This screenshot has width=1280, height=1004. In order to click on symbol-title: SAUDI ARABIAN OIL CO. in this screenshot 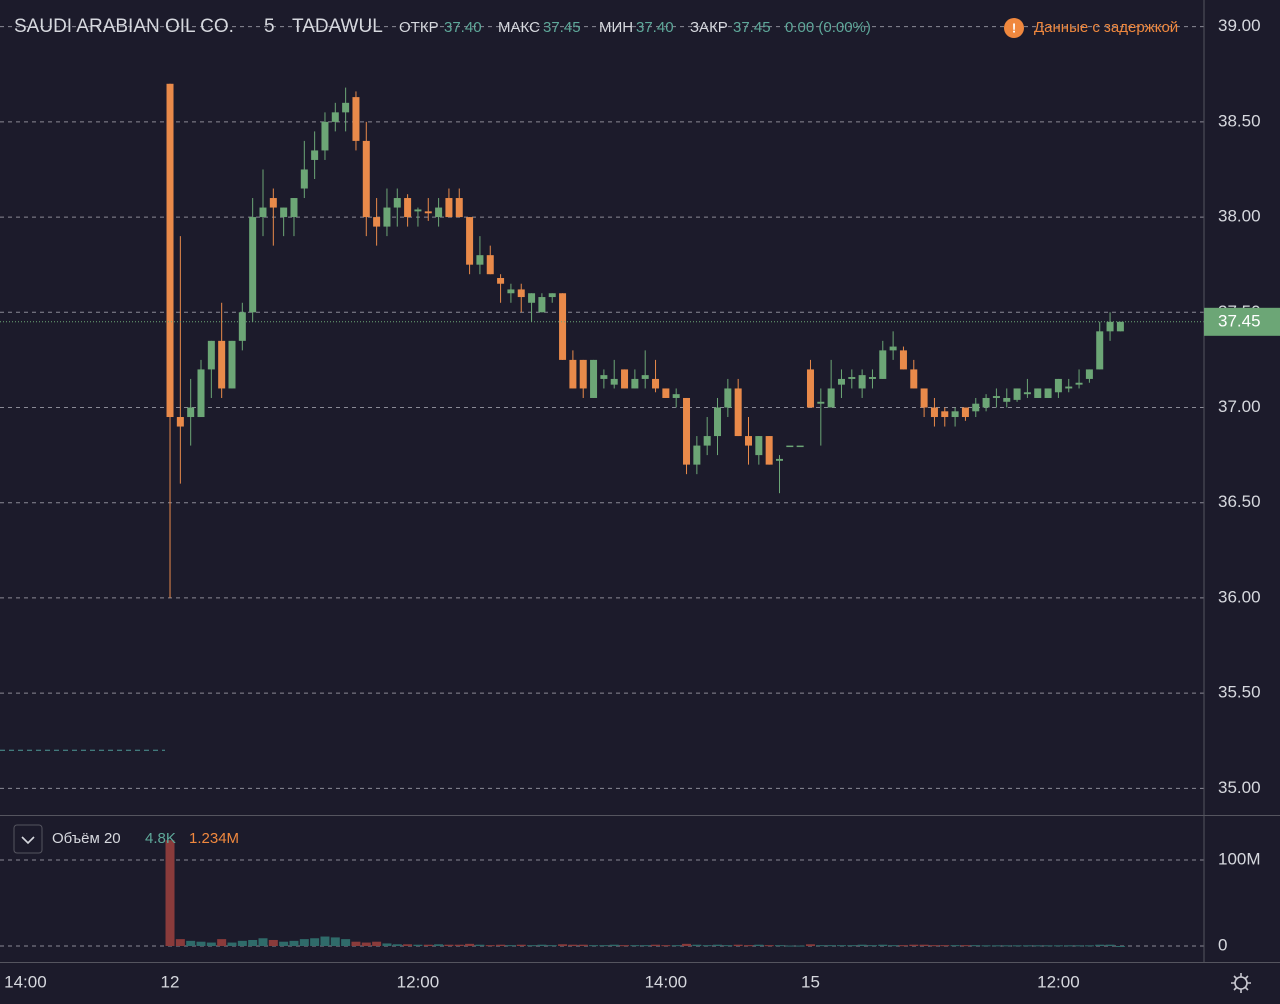, I will do `click(124, 26)`.